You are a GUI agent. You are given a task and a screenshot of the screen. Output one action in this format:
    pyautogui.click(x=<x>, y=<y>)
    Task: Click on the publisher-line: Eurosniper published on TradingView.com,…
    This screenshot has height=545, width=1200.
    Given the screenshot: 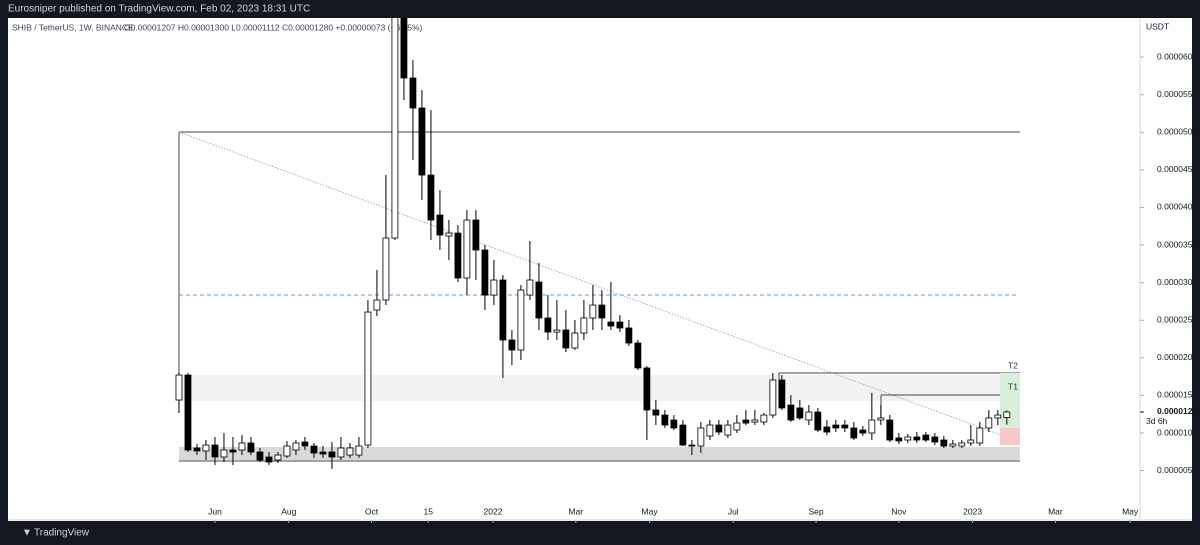 What is the action you would take?
    pyautogui.click(x=159, y=9)
    